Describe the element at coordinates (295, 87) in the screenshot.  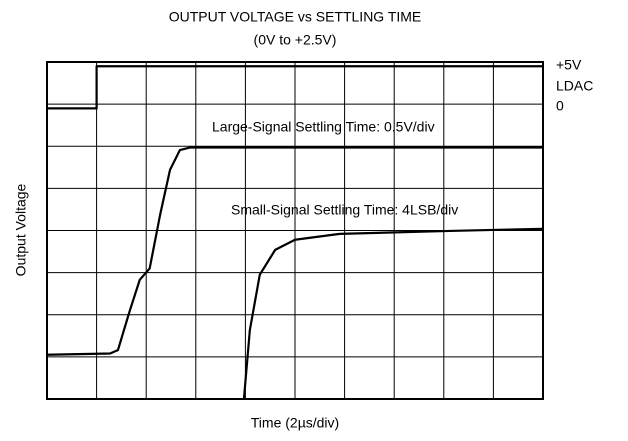
I see `trace` at that location.